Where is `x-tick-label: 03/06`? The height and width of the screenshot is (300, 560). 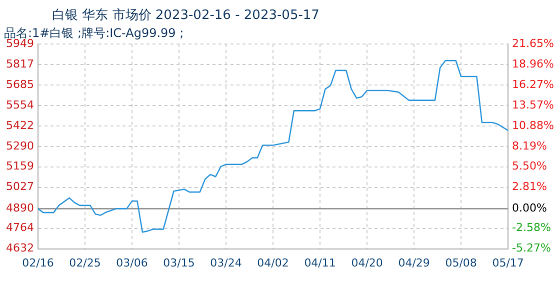
x-tick-label: 03/06 is located at coordinates (132, 263).